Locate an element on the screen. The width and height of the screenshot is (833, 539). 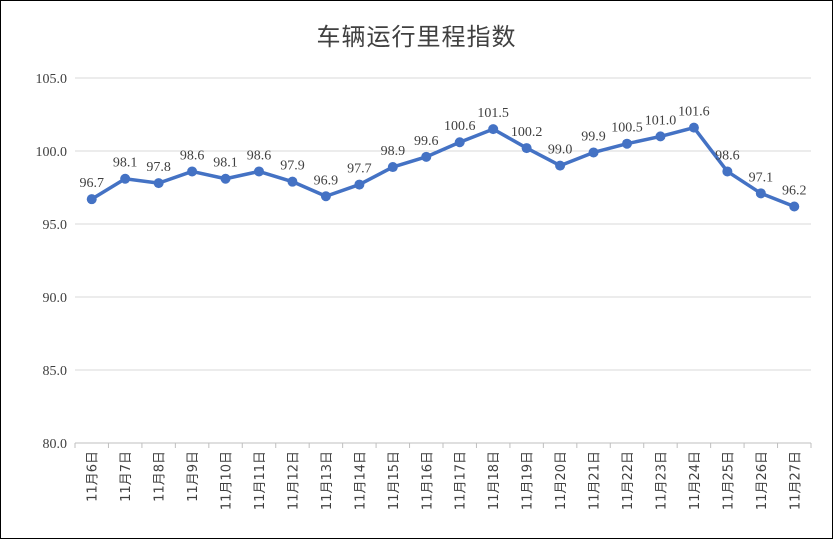
x-tick-label: 11月20日 is located at coordinates (561, 480).